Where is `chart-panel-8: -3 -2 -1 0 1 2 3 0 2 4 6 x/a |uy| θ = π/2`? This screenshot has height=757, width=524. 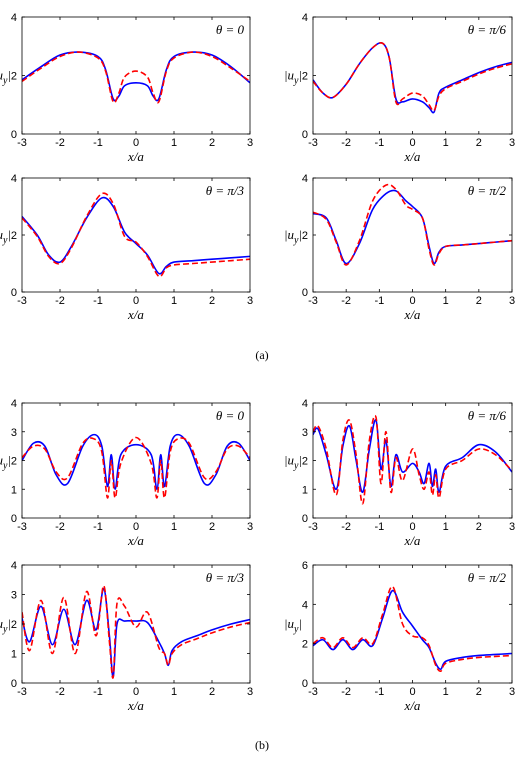
chart-panel-8: -3 -2 -1 0 1 2 3 0 2 4 6 x/a |uy| θ = π/2 is located at coordinates (399, 636).